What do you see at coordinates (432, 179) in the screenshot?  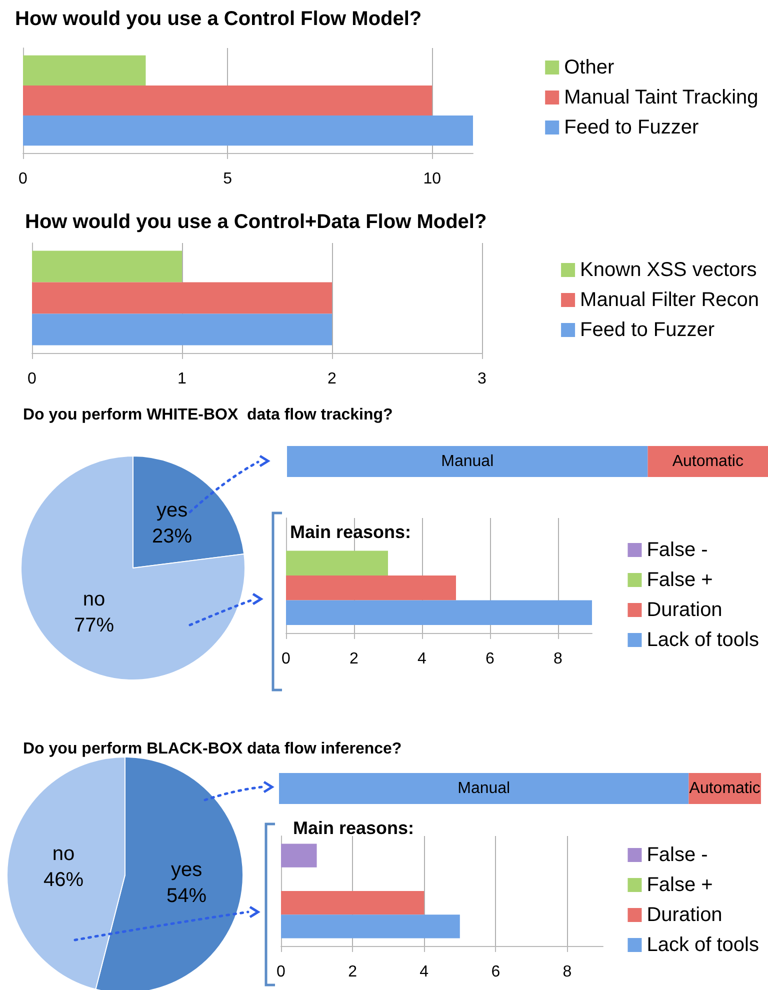 I see `x-tick-label: 10` at bounding box center [432, 179].